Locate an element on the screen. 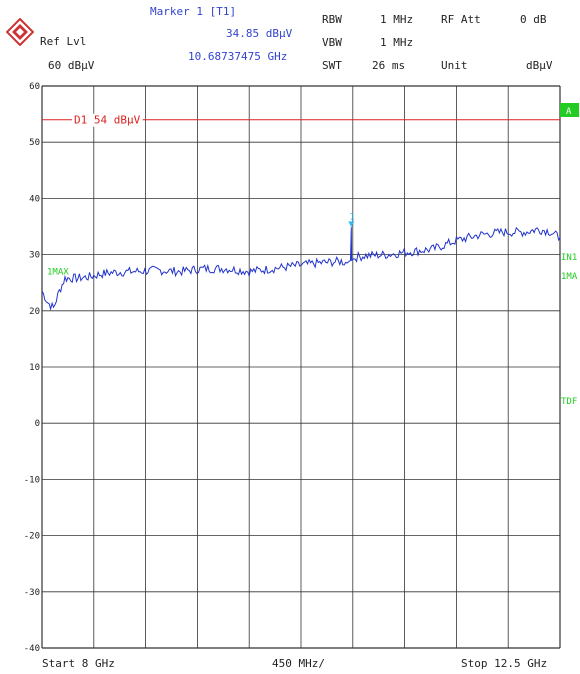 The height and width of the screenshot is (674, 580). span-per-div: 450 MHz/ is located at coordinates (298, 664).